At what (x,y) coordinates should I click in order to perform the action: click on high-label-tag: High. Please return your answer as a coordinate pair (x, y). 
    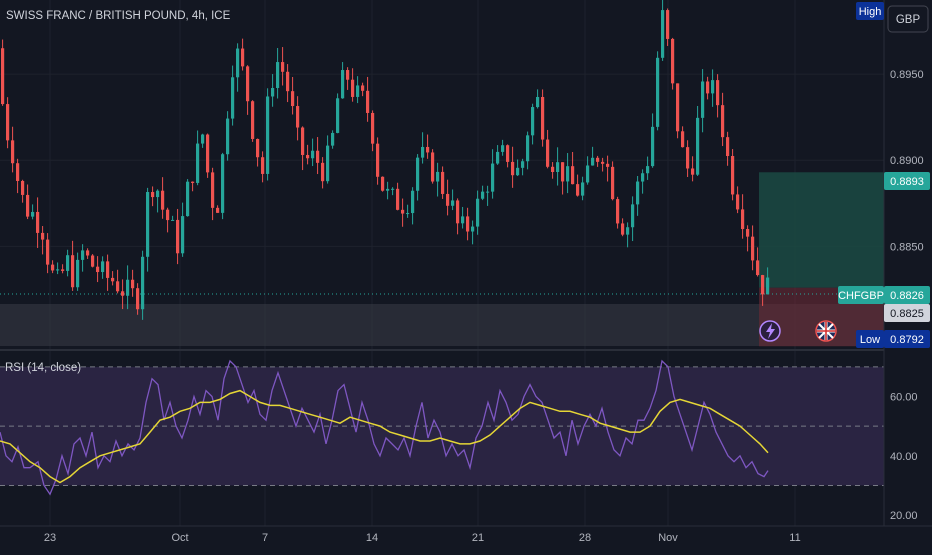
    Looking at the image, I should click on (870, 11).